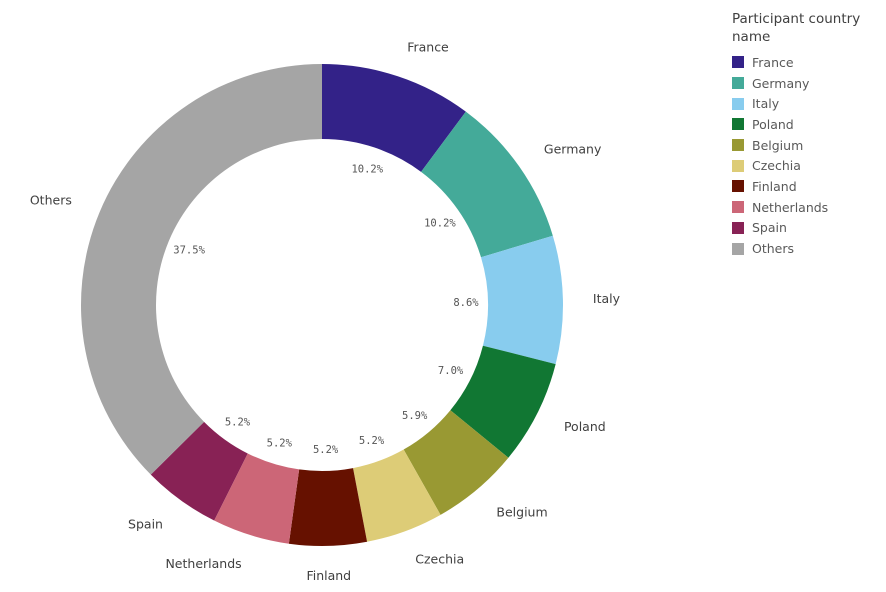 The width and height of the screenshot is (886, 592). What do you see at coordinates (773, 62) in the screenshot?
I see `legend-label: France` at bounding box center [773, 62].